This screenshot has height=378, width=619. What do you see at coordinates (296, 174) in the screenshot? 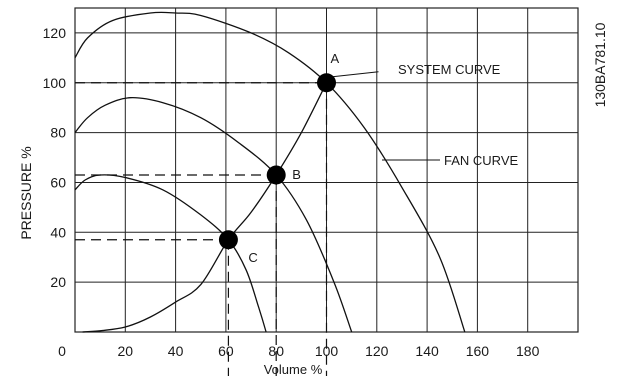
I see `operating-point-label: B` at bounding box center [296, 174].